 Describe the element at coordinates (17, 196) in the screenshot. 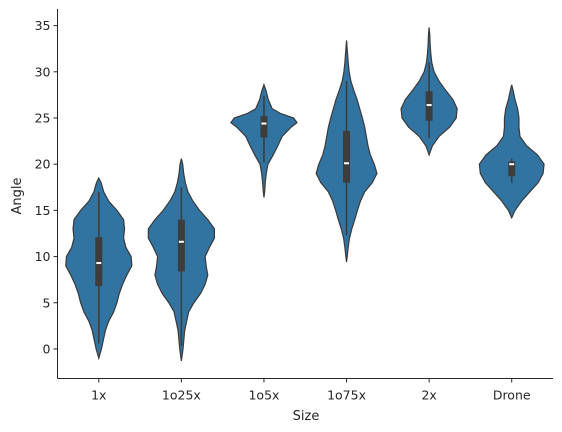

I see `y-axis-title: Angle` at that location.